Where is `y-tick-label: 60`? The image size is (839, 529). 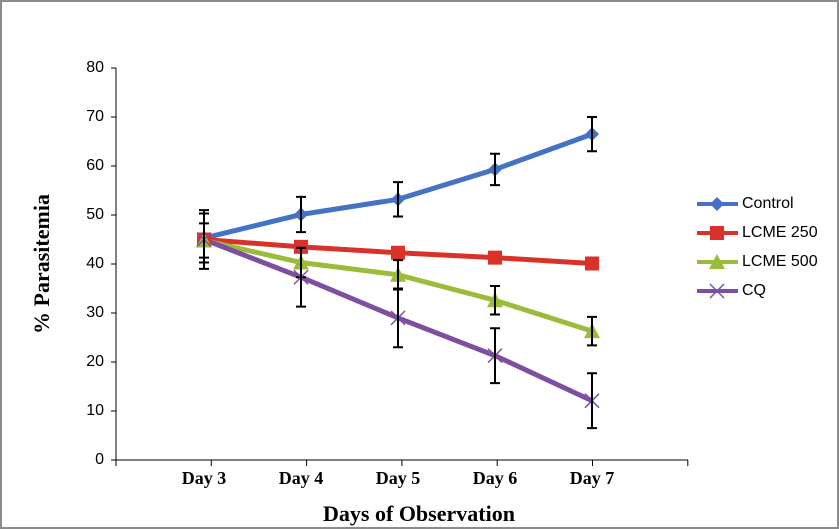
y-tick-label: 60 is located at coordinates (95, 165).